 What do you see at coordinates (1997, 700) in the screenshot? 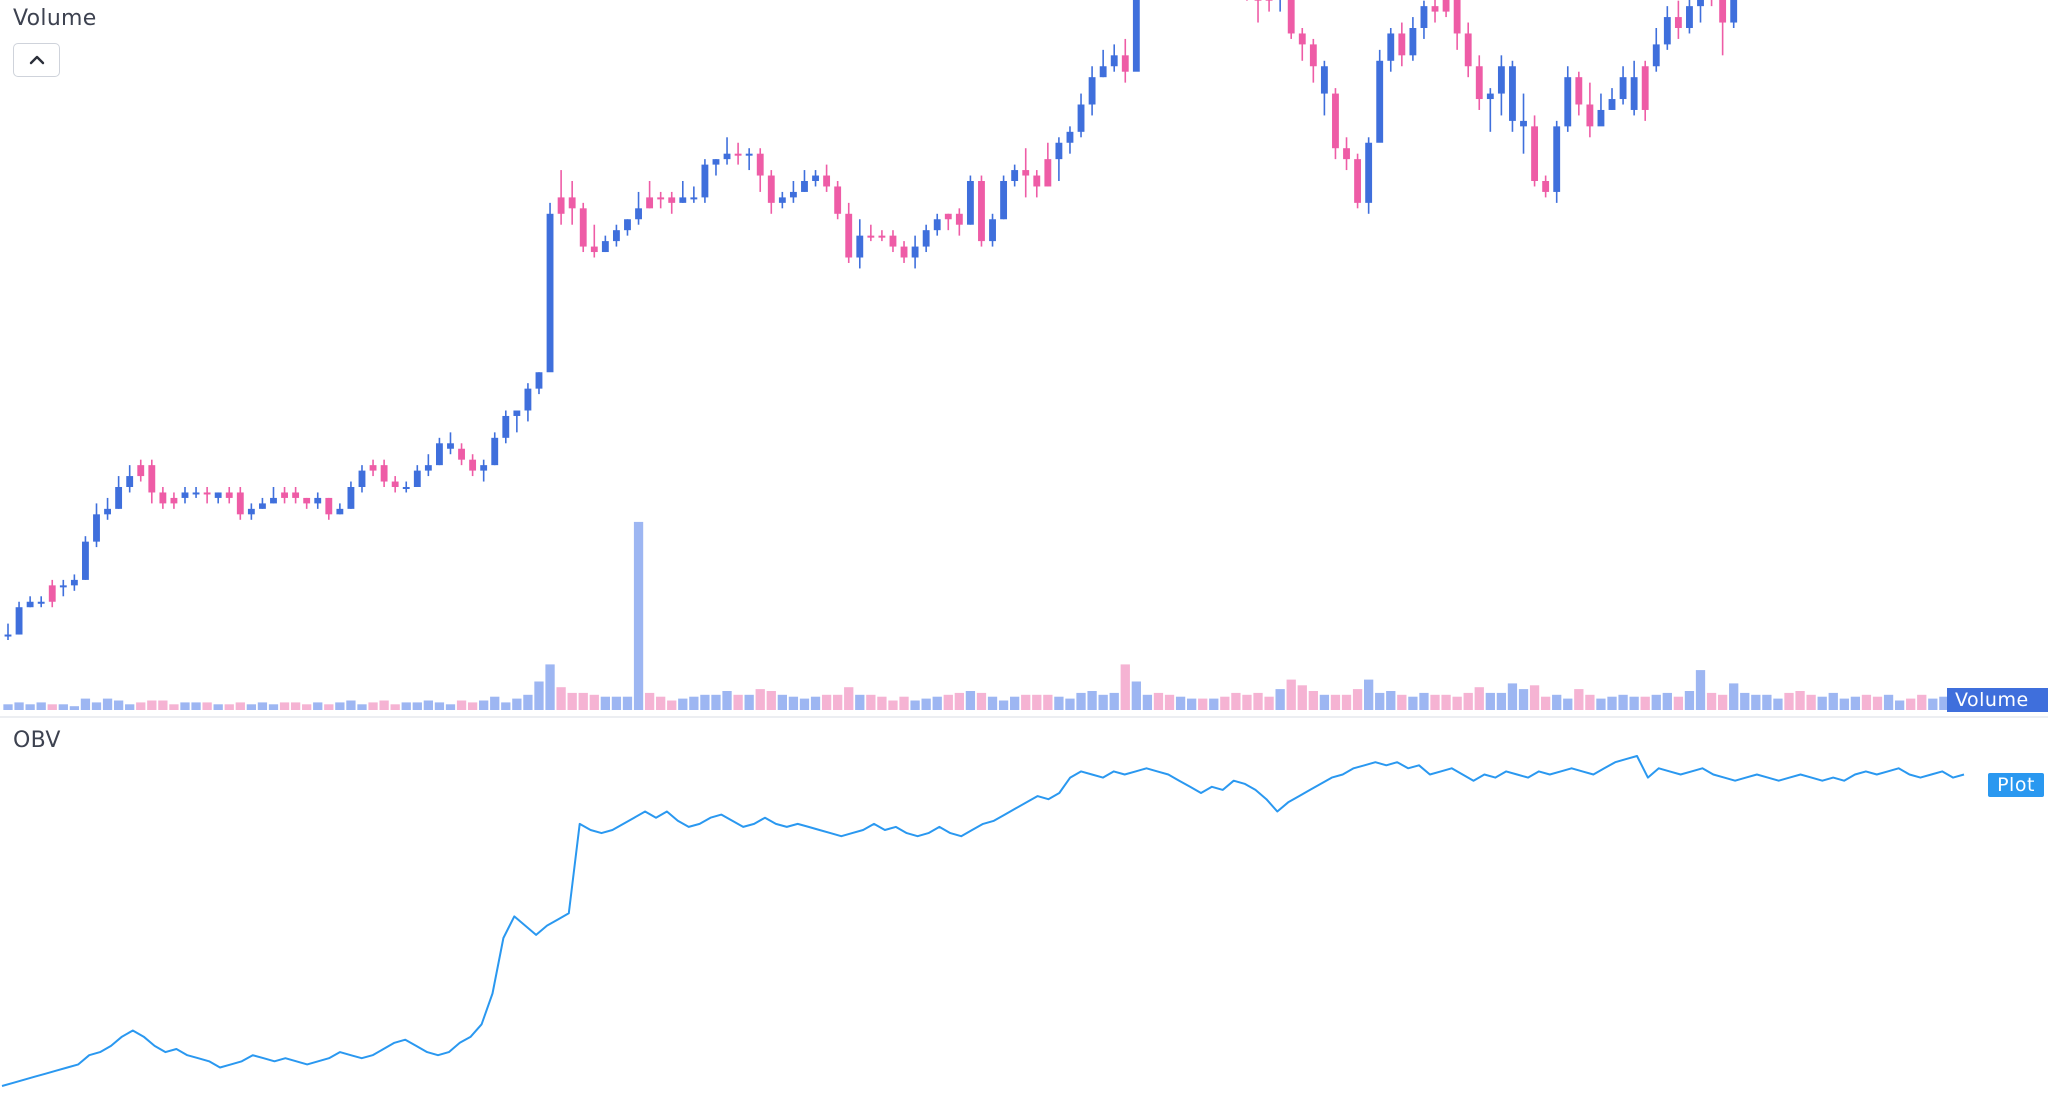
I see `volume-axis-tag: Volume` at bounding box center [1997, 700].